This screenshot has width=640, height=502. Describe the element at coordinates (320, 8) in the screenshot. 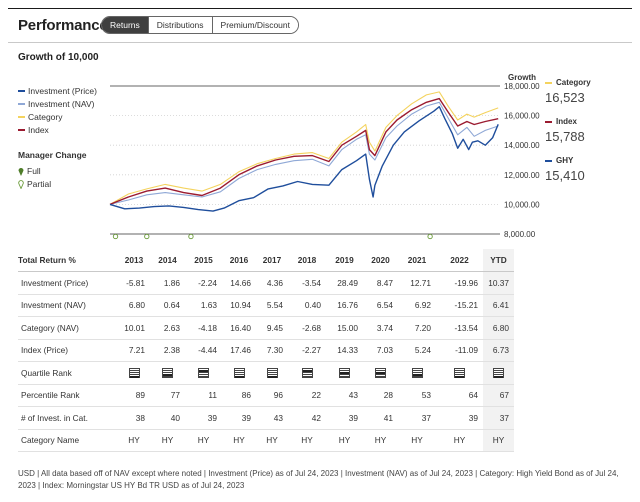

I see `header-divider` at that location.